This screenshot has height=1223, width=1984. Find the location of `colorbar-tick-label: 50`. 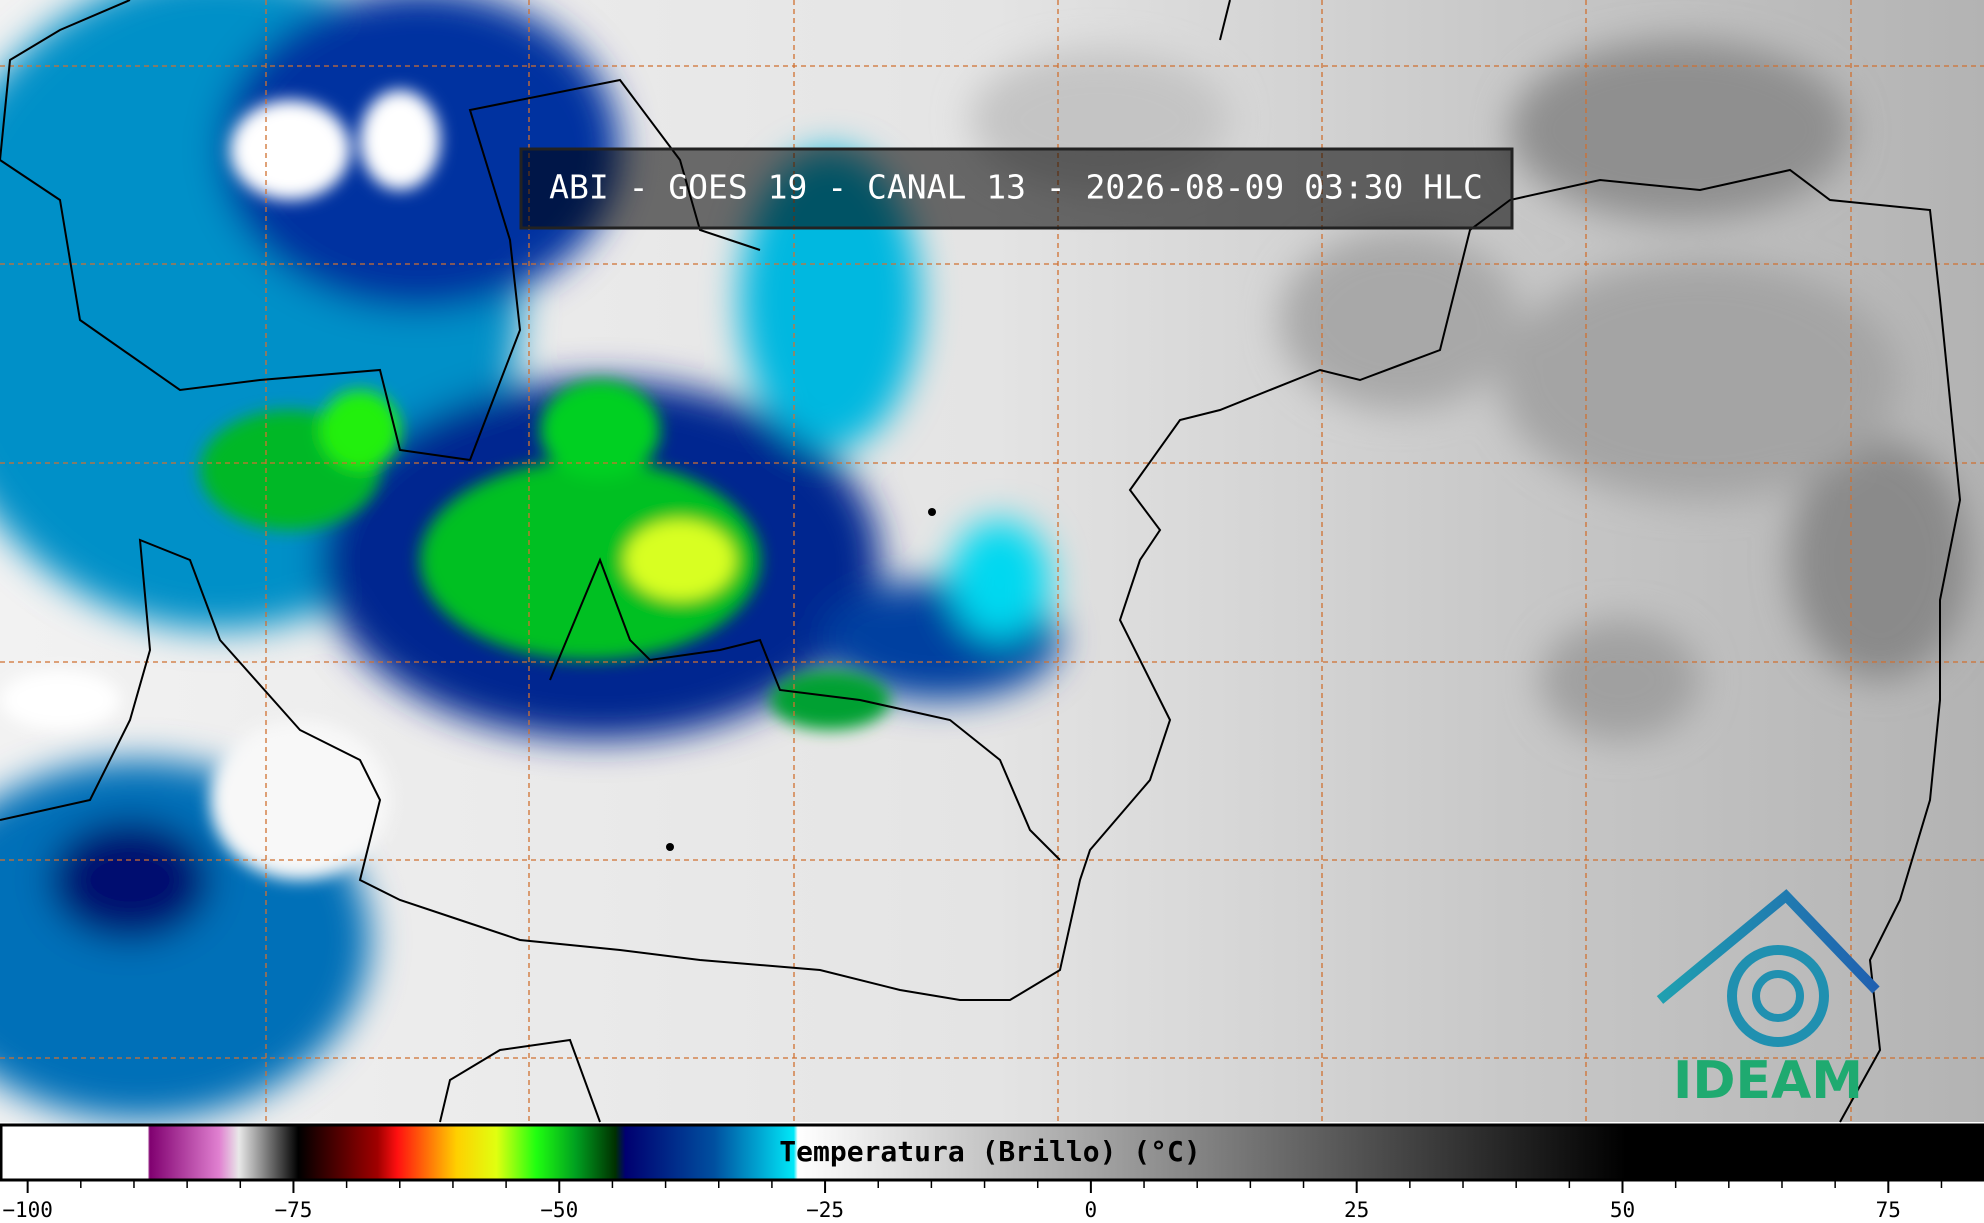

colorbar-tick-label: 50 is located at coordinates (1622, 1210).